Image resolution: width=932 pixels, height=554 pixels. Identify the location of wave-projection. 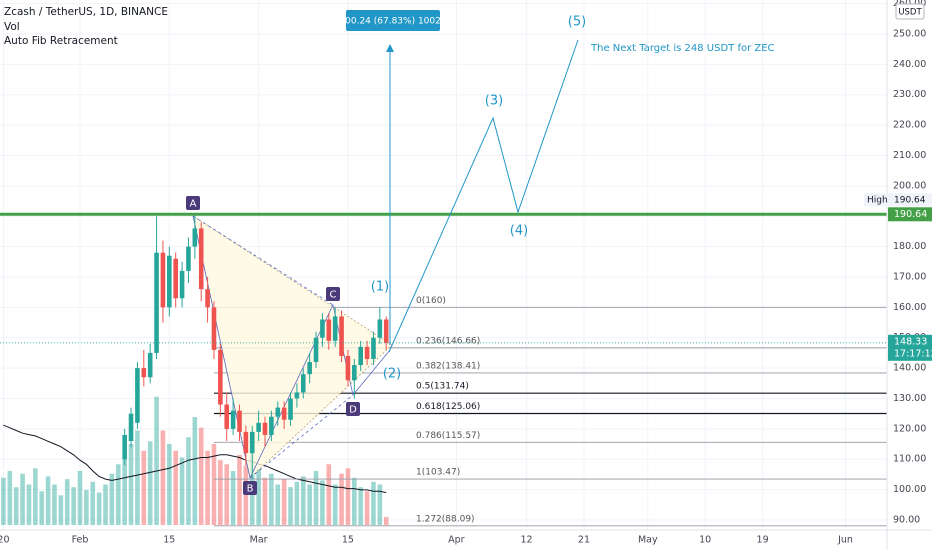
(483, 196).